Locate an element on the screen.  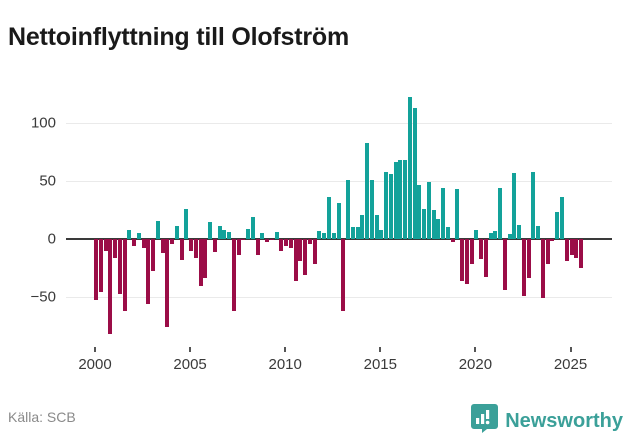
bar-2014Q1 is located at coordinates (362, 226).